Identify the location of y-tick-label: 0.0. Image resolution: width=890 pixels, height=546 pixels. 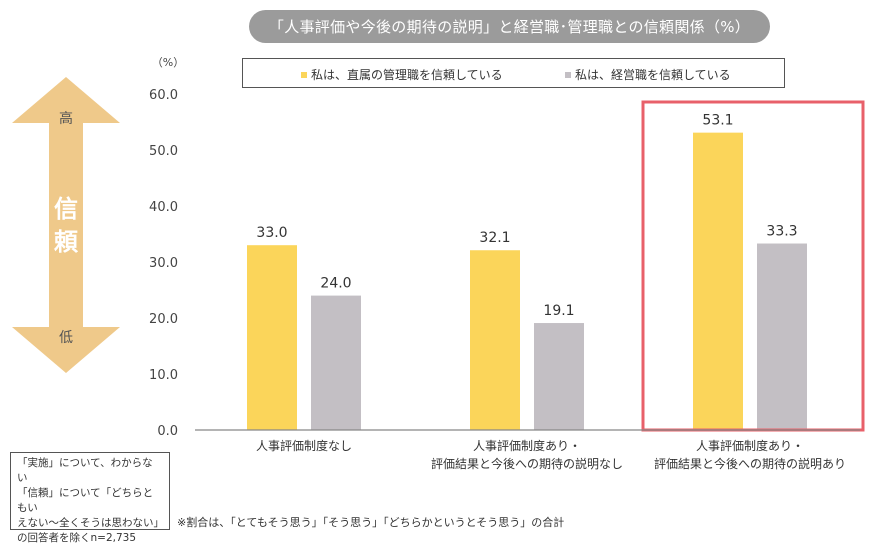
(167, 431).